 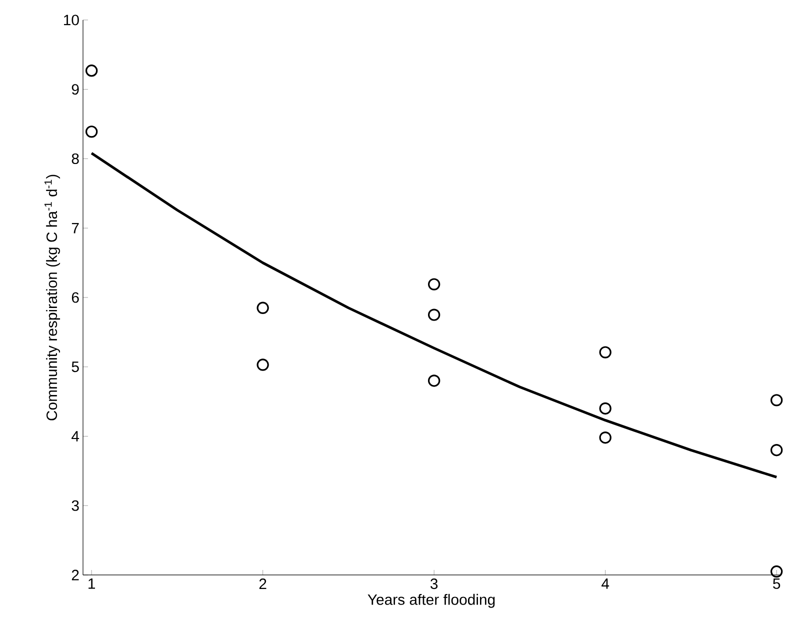 I want to click on y-tick-label: 9, so click(x=75, y=89).